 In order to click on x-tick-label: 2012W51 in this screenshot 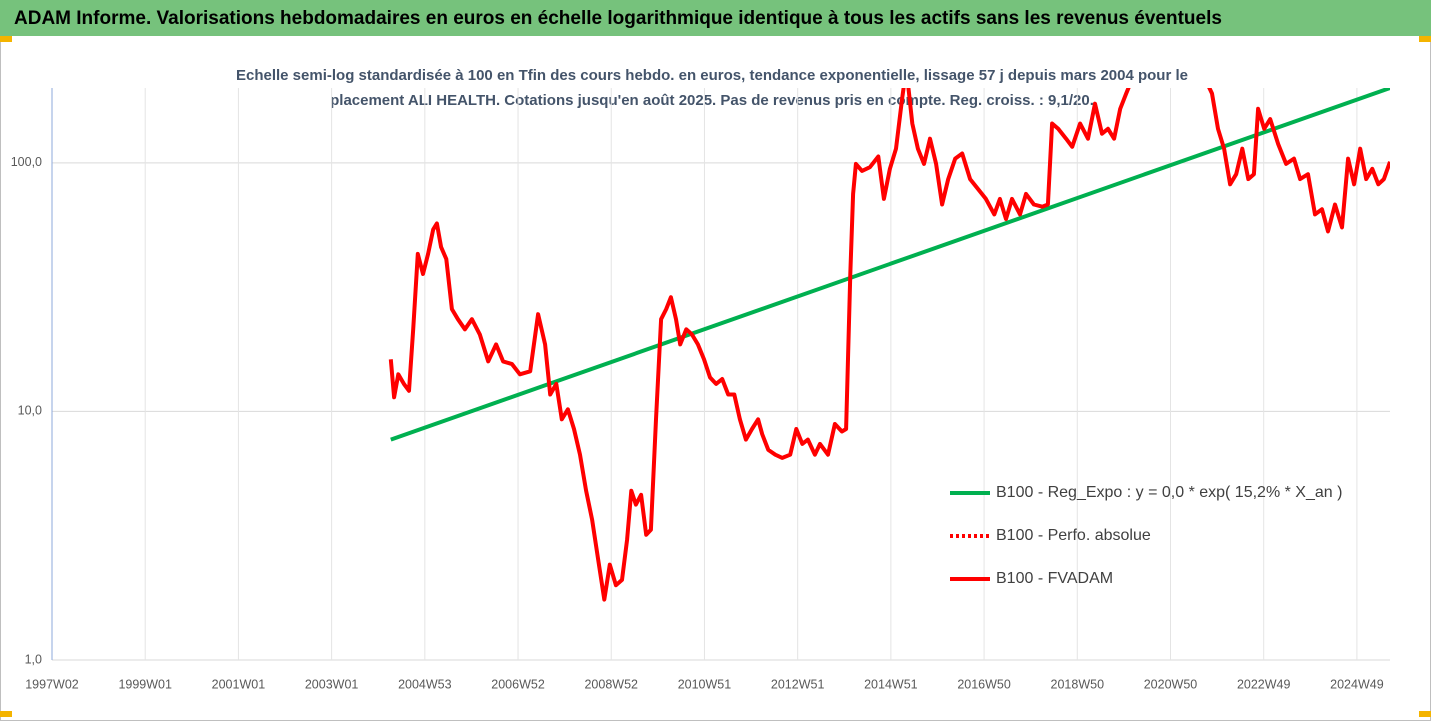, I will do `click(798, 684)`.